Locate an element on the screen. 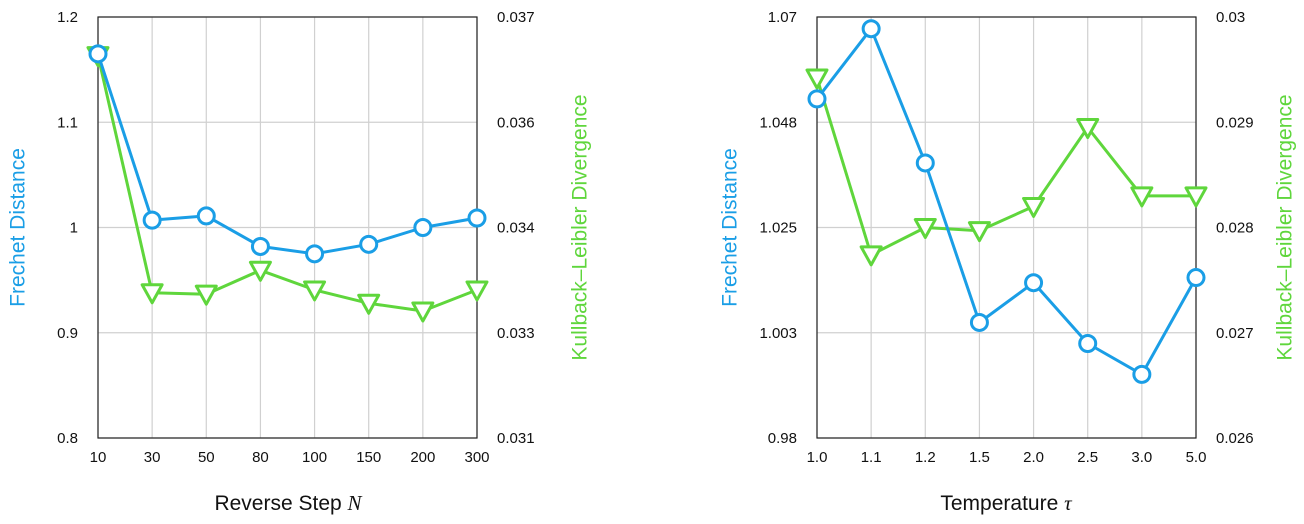  x-tick-label: 2.0 is located at coordinates (1033, 457).